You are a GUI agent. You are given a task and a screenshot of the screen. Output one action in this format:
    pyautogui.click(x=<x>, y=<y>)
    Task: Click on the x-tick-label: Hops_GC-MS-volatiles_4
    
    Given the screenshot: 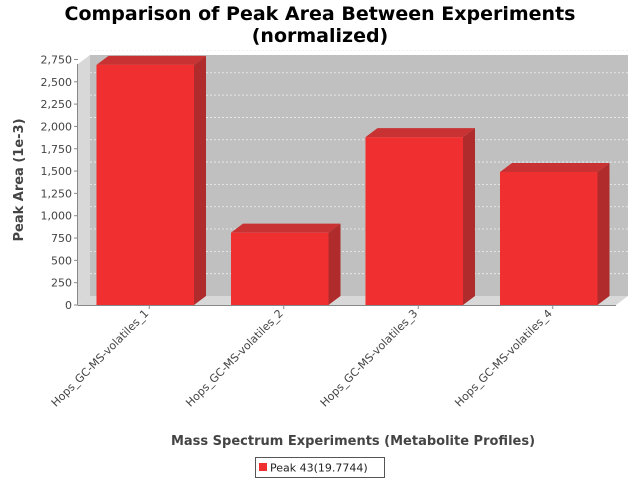 What is the action you would take?
    pyautogui.click(x=503, y=358)
    